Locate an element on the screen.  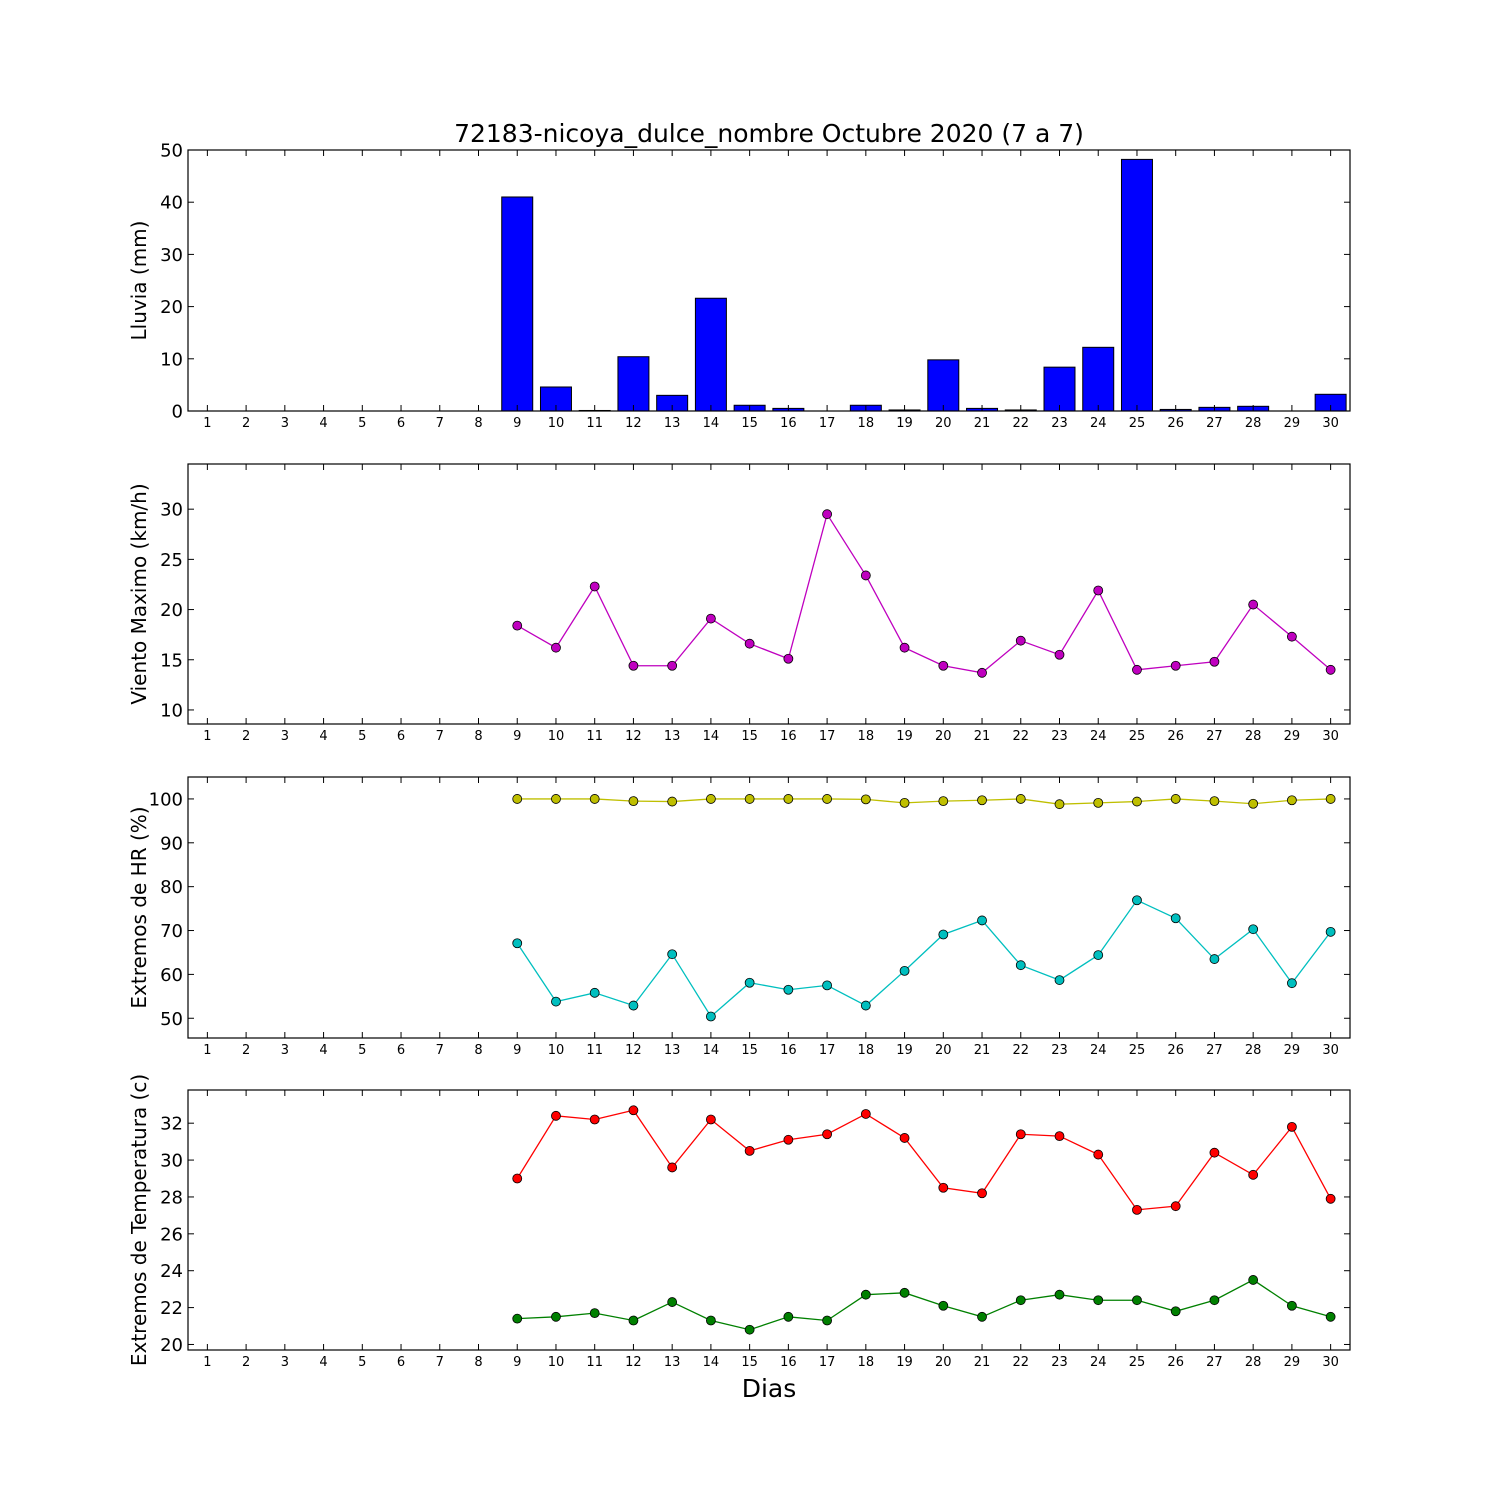
ytick-label: 26 is located at coordinates (171, 1234).